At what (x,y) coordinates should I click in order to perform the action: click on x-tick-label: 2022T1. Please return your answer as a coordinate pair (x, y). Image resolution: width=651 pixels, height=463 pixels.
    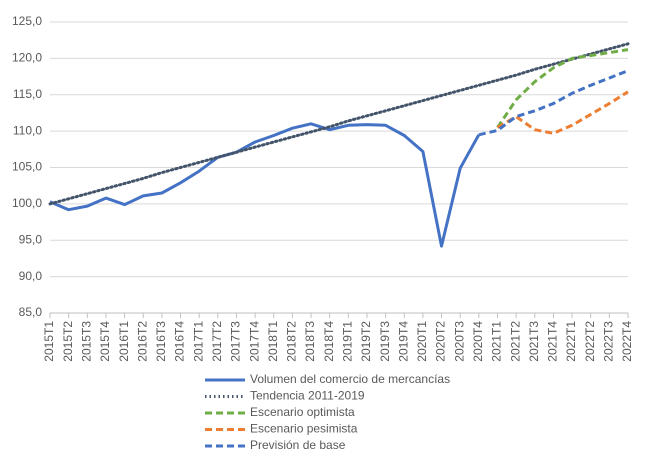
    Looking at the image, I should click on (571, 341).